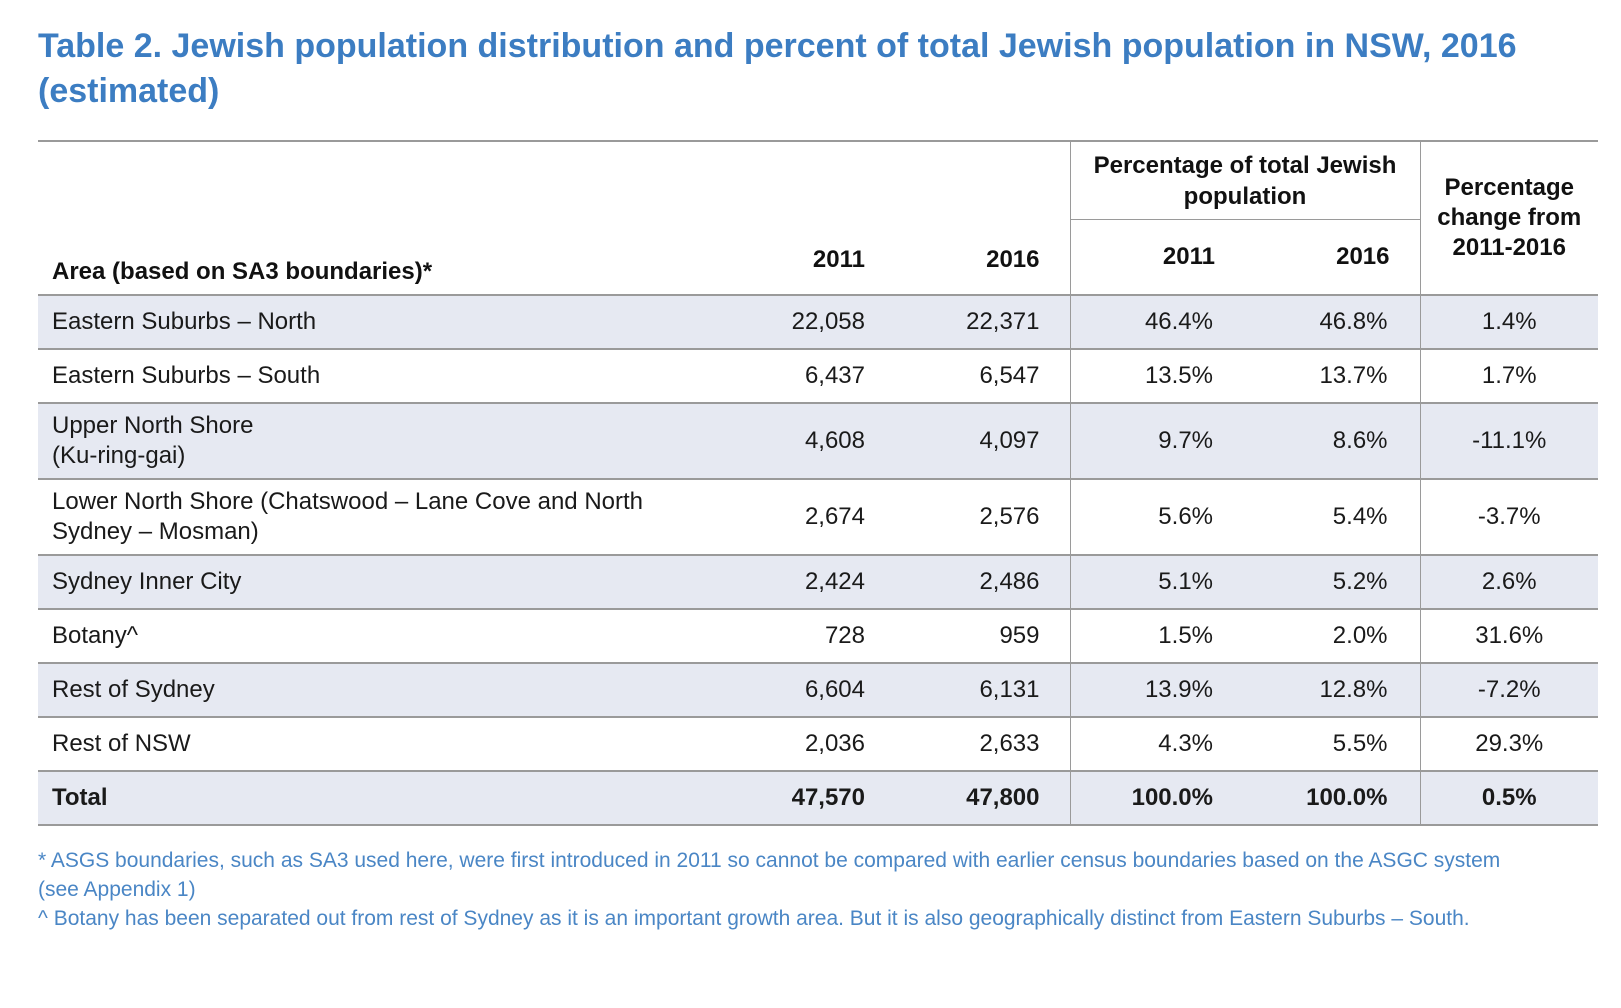  What do you see at coordinates (1244, 180) in the screenshot?
I see `header-percentage-group: Percentage of total Jewish population` at bounding box center [1244, 180].